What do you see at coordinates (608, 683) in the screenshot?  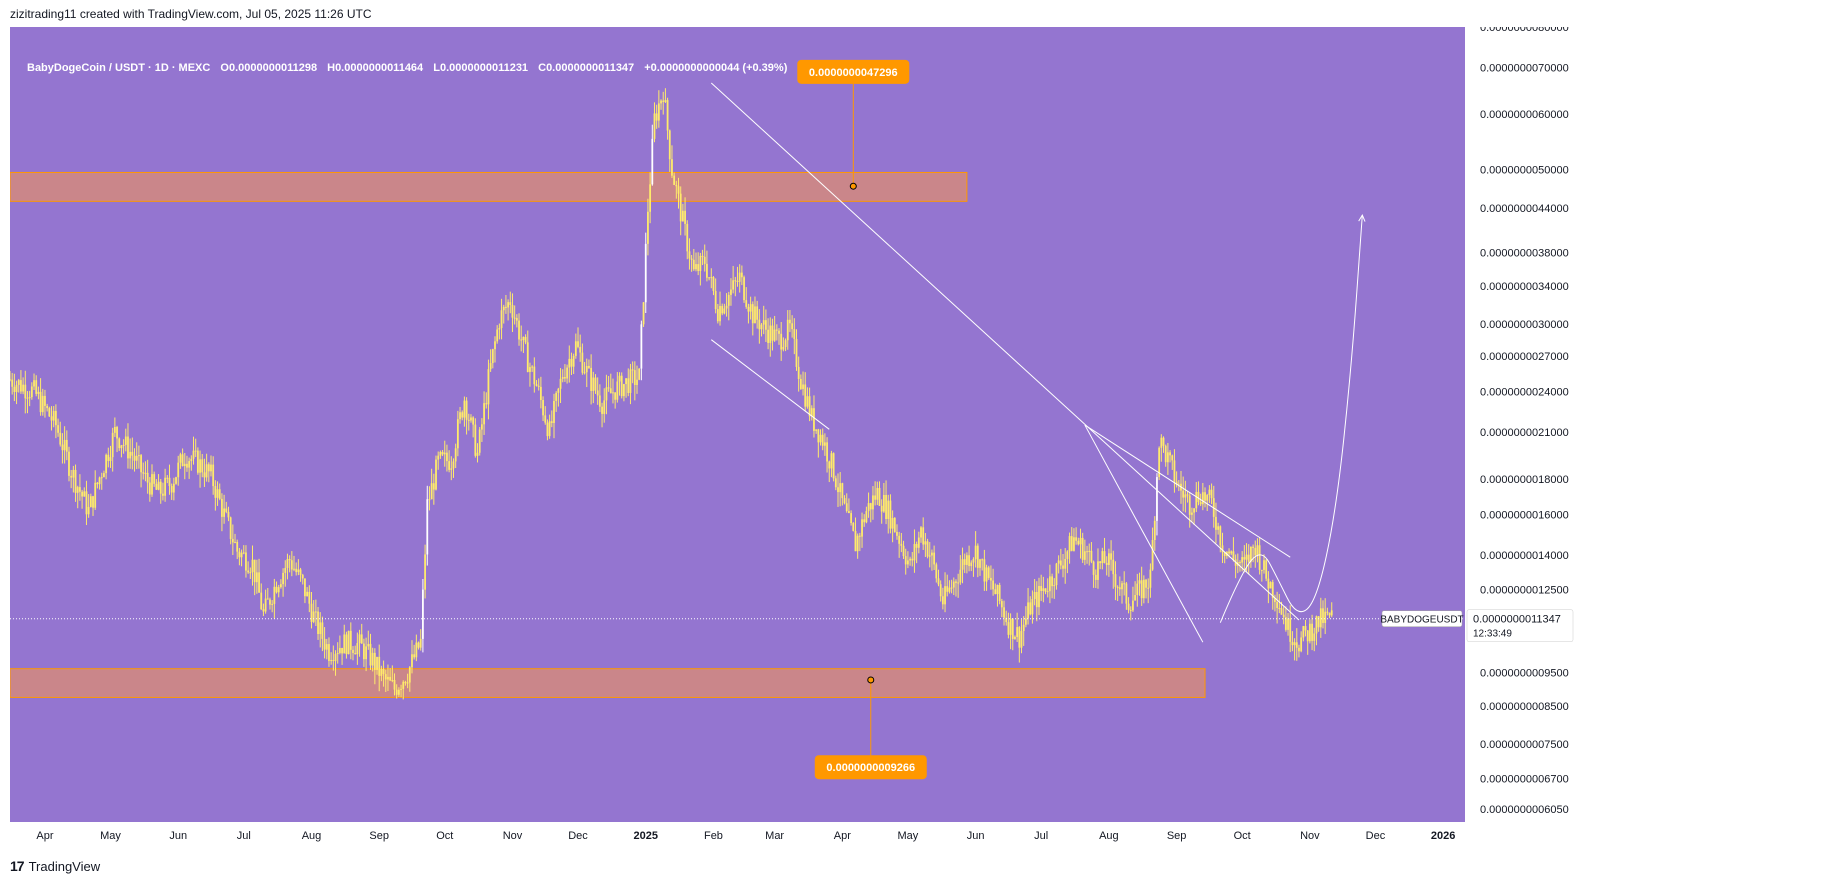 I see `support-zone` at bounding box center [608, 683].